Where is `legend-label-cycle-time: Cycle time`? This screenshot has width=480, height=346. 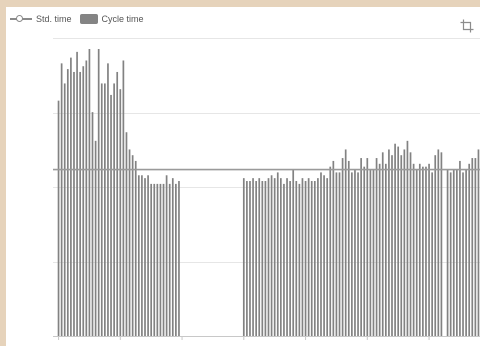 legend-label-cycle-time: Cycle time is located at coordinates (122, 19).